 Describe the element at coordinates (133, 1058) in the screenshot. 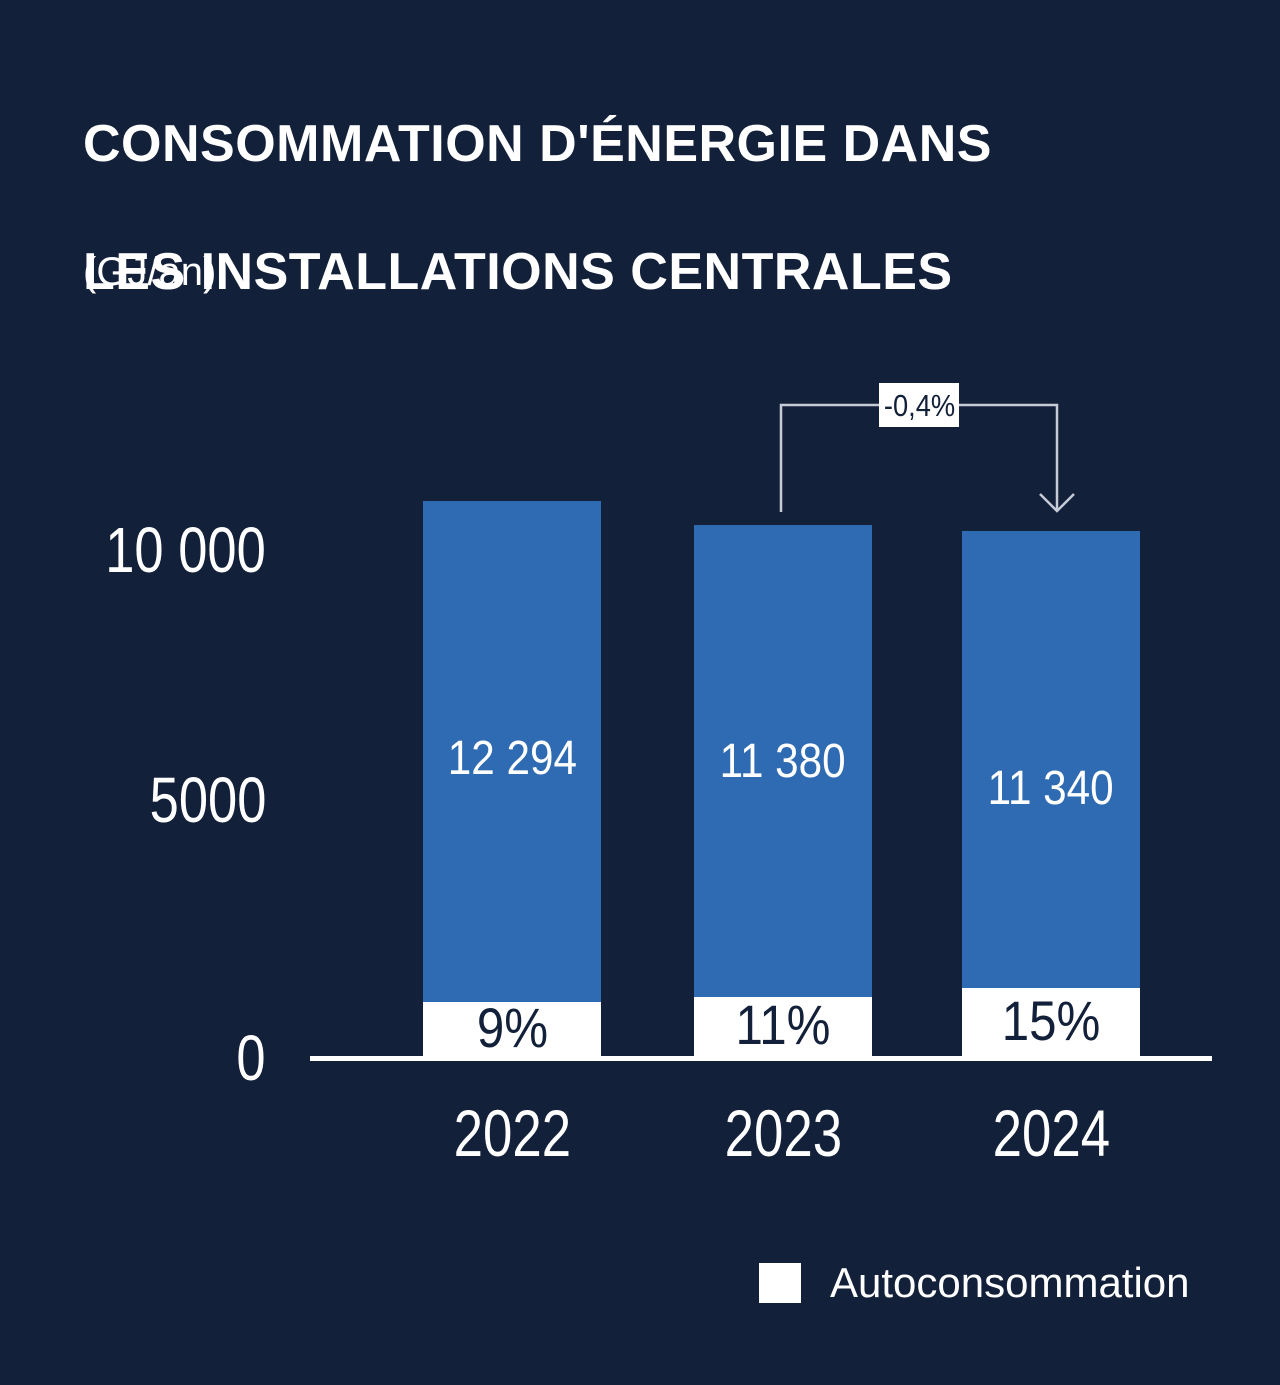

I see `y-tick-0: 0` at that location.